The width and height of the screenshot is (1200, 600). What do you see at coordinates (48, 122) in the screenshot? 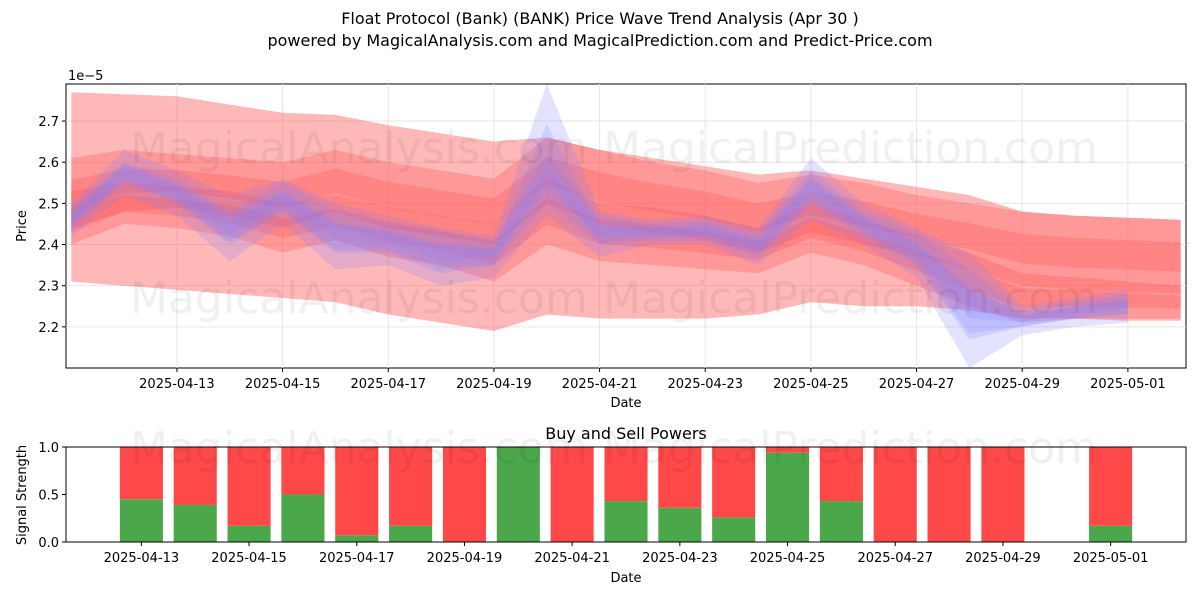
I see `price-y-tick-label: 2.7` at bounding box center [48, 122].